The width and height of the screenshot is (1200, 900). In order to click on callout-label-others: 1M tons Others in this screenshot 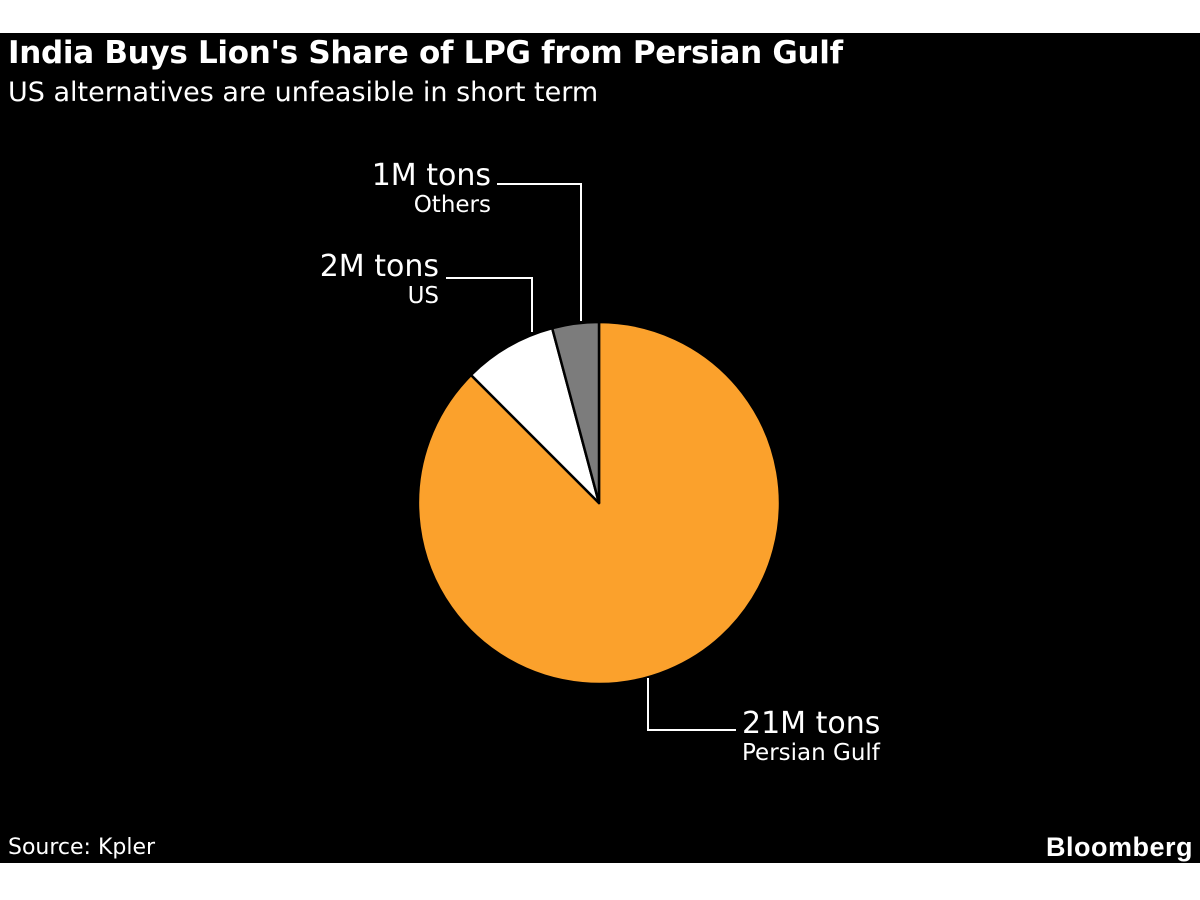, I will do `click(431, 188)`.